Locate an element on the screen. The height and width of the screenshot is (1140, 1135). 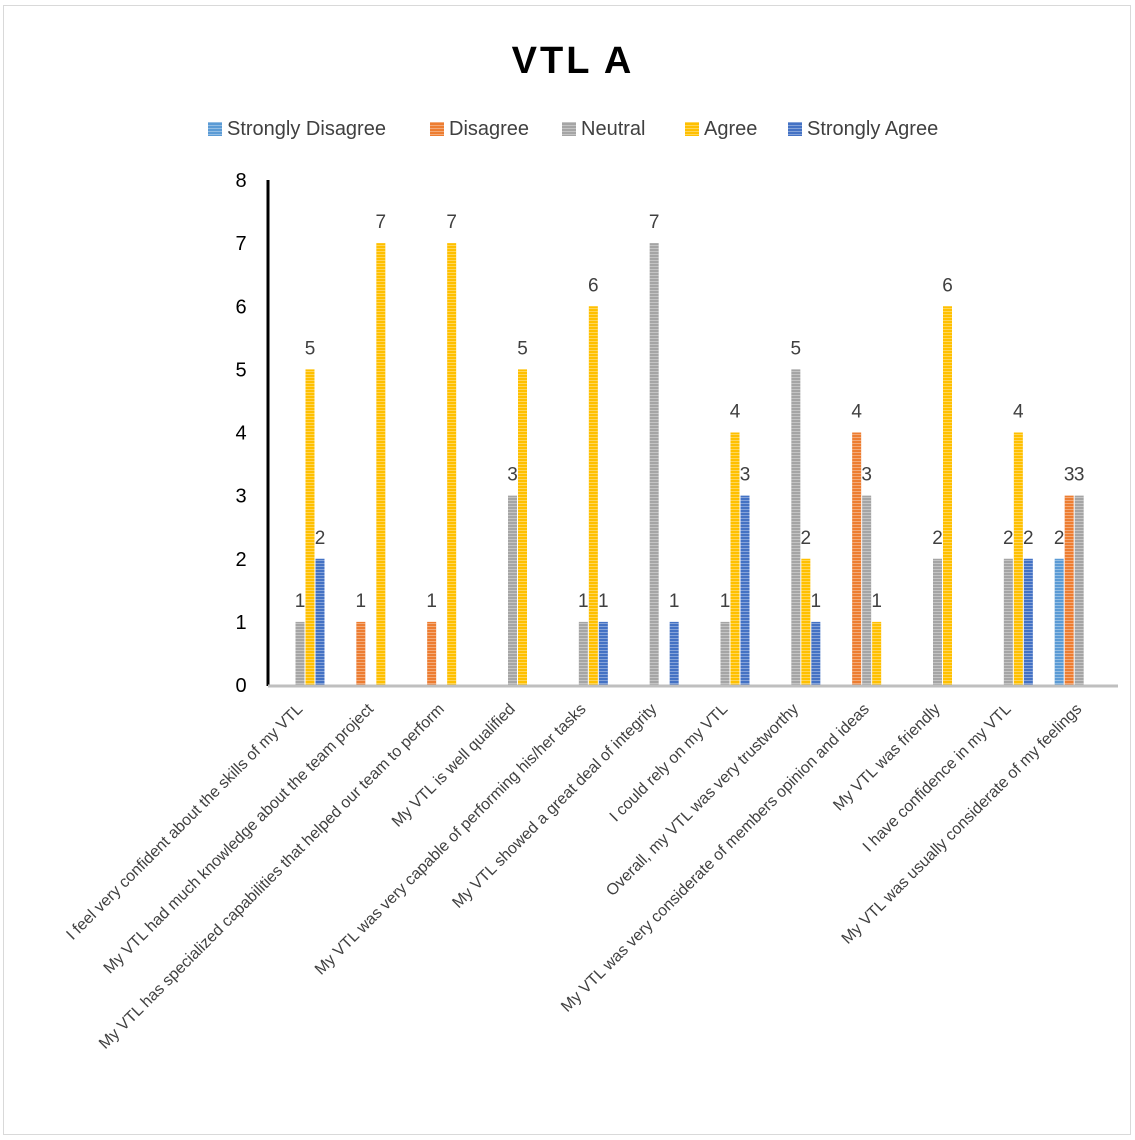
y-tick-label: 3 is located at coordinates (240, 497).